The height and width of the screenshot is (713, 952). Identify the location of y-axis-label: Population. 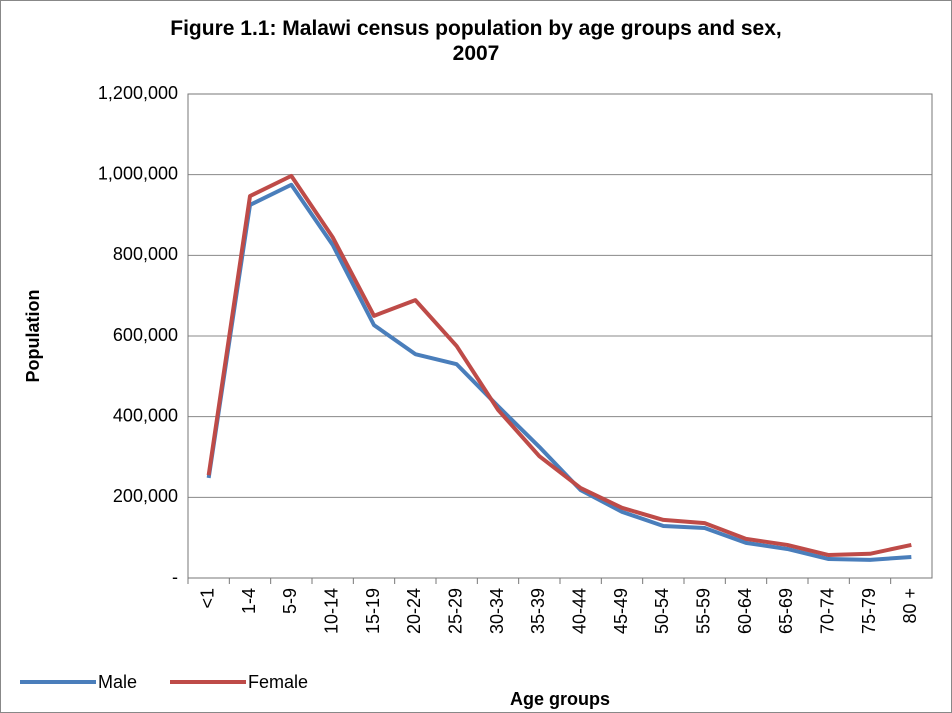
(33, 336).